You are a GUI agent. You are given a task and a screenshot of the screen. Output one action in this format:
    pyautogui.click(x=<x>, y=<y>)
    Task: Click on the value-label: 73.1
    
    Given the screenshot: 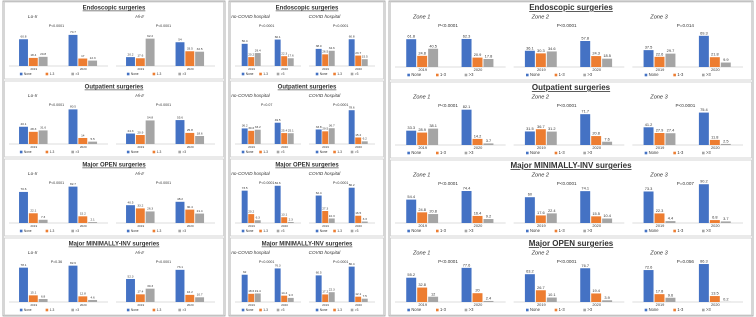 What is the action you would take?
    pyautogui.click(x=180, y=267)
    